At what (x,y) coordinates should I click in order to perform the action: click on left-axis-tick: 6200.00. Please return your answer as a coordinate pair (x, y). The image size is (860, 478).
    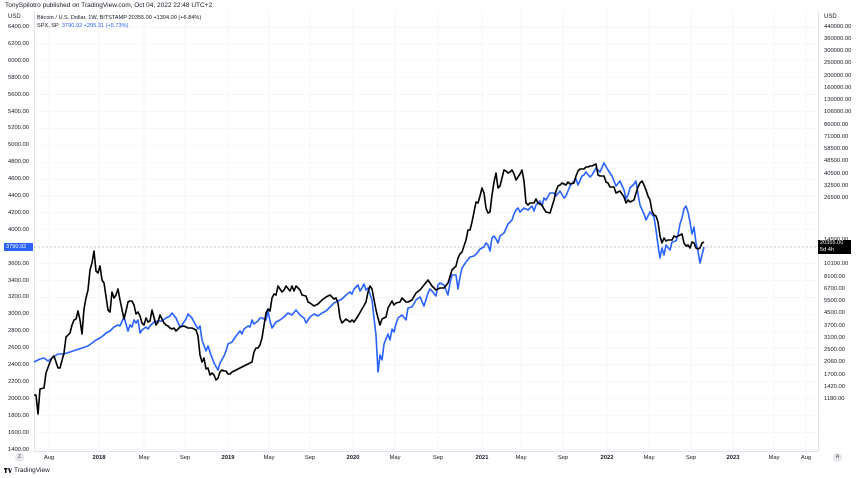
    Looking at the image, I should click on (18, 43).